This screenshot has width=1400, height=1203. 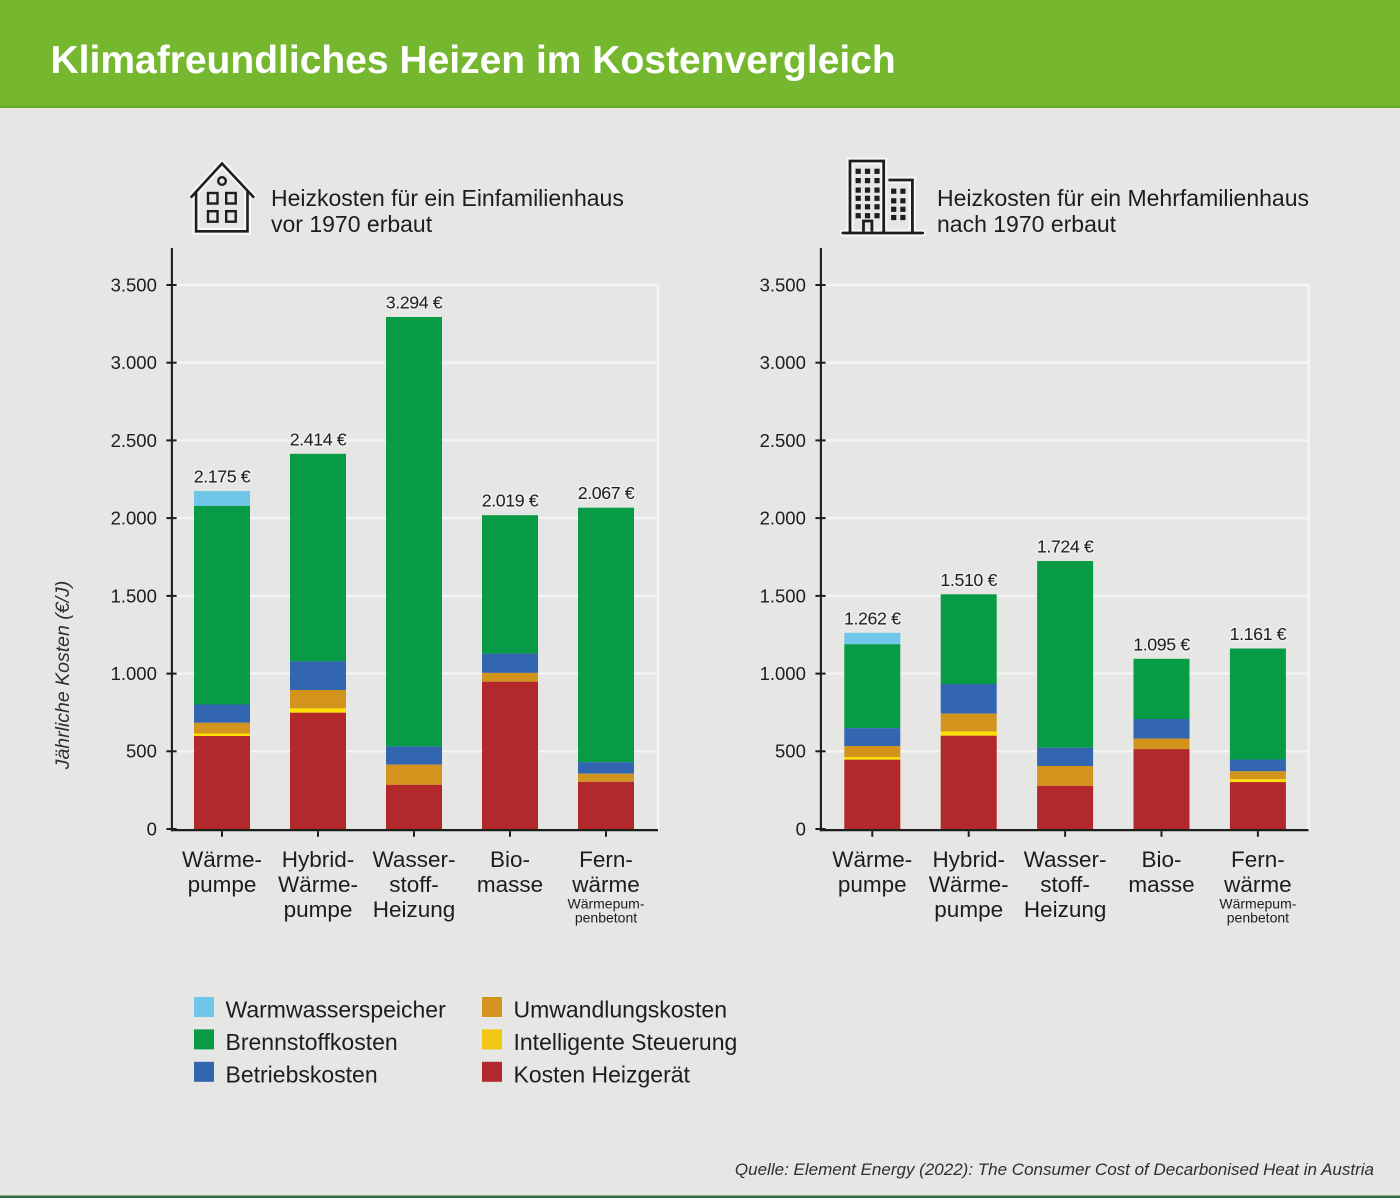 What do you see at coordinates (1123, 198) in the screenshot?
I see `svg-text:Heizkosten für ein Mehrfamilie: Heizkosten für ein Mehrfamilienhaus` at bounding box center [1123, 198].